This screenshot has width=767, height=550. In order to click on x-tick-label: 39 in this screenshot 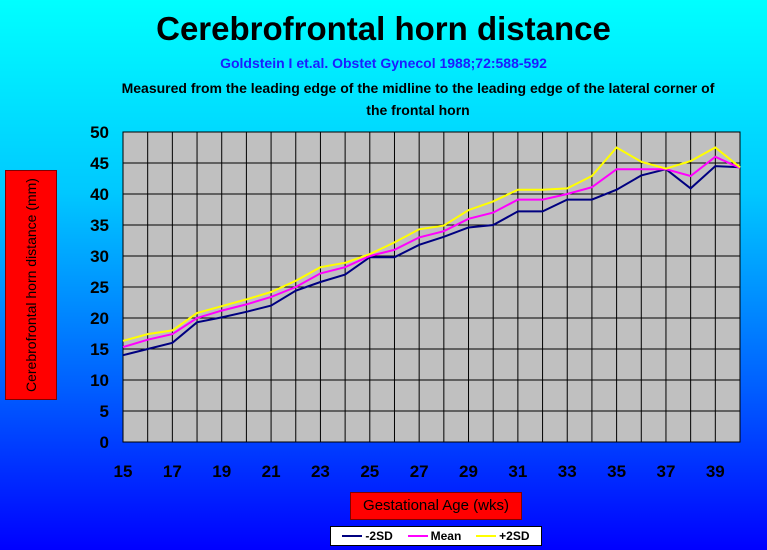, I will do `click(715, 471)`.